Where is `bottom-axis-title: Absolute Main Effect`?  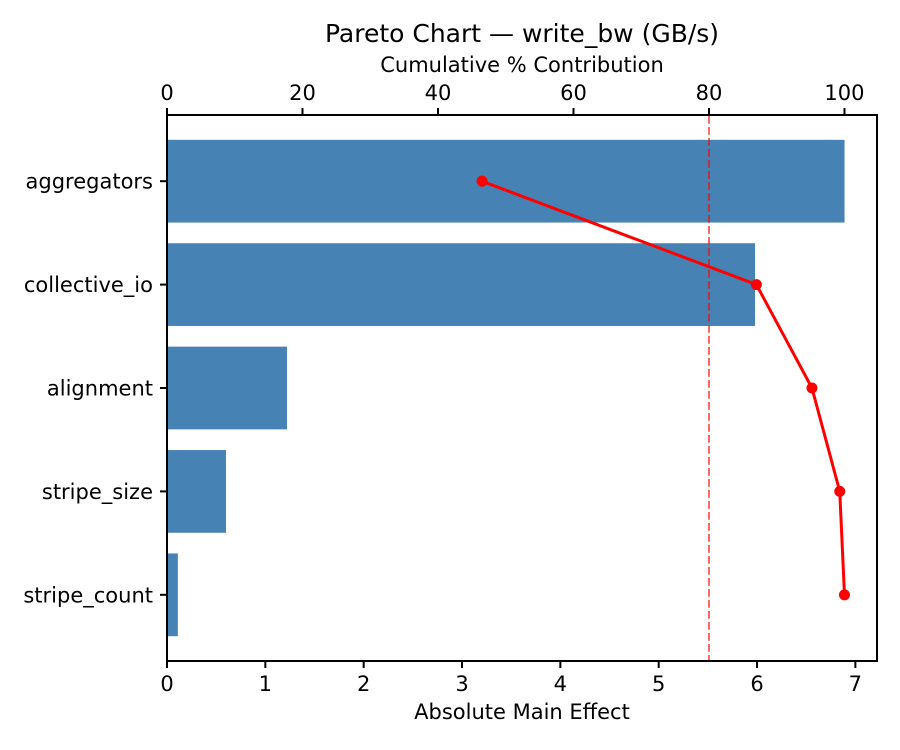
bottom-axis-title: Absolute Main Effect is located at coordinates (522, 712).